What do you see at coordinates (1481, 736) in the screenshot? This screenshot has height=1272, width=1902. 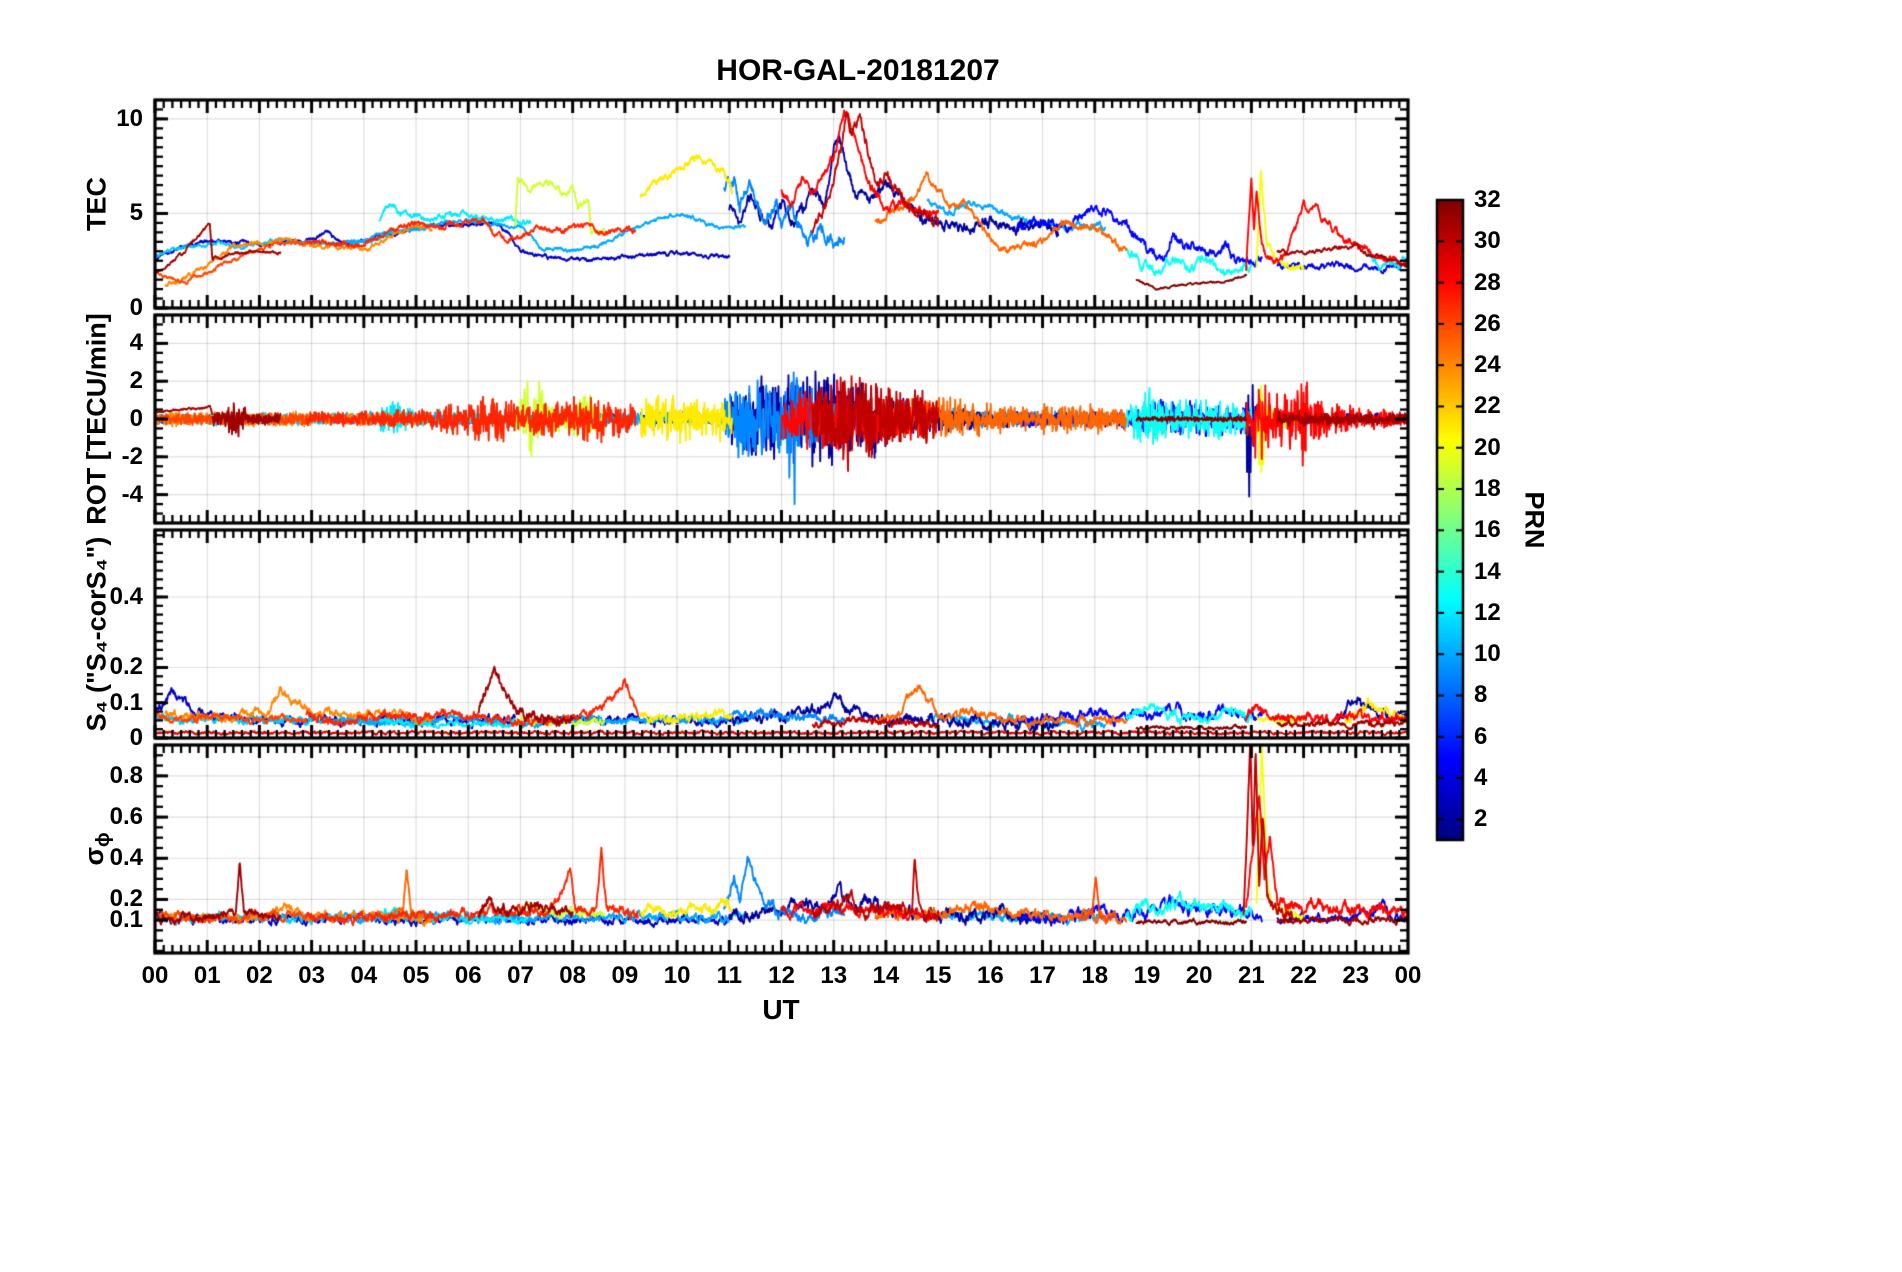 I see `colorbar-tick-label: 6` at bounding box center [1481, 736].